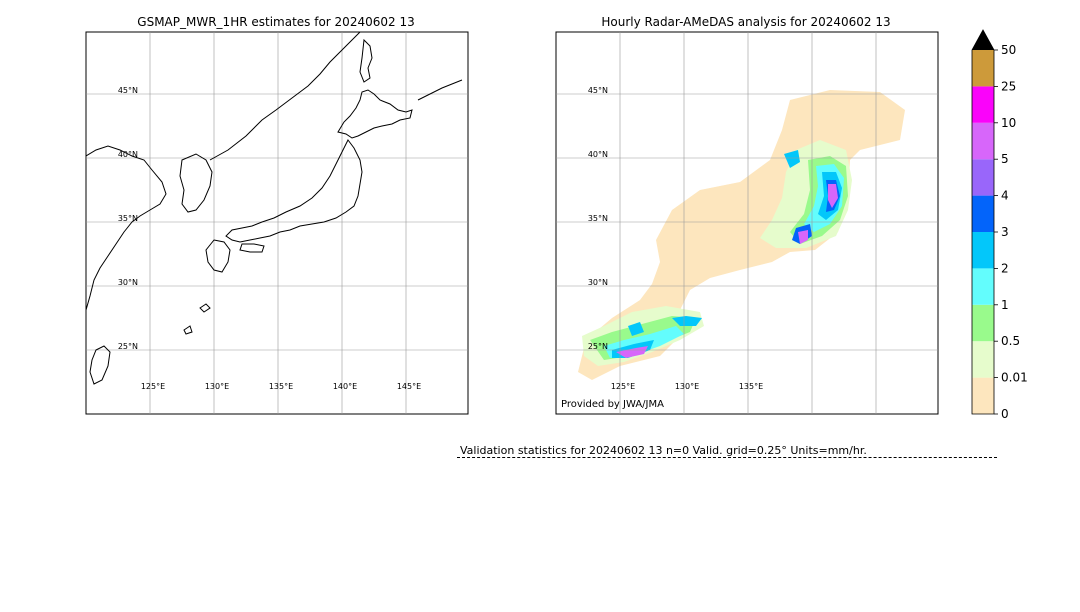 Image resolution: width=1080 pixels, height=612 pixels. I want to click on colorbar: 0 0.01 0.5 1 2 3 4 5 10 25 50, so click(999, 225).